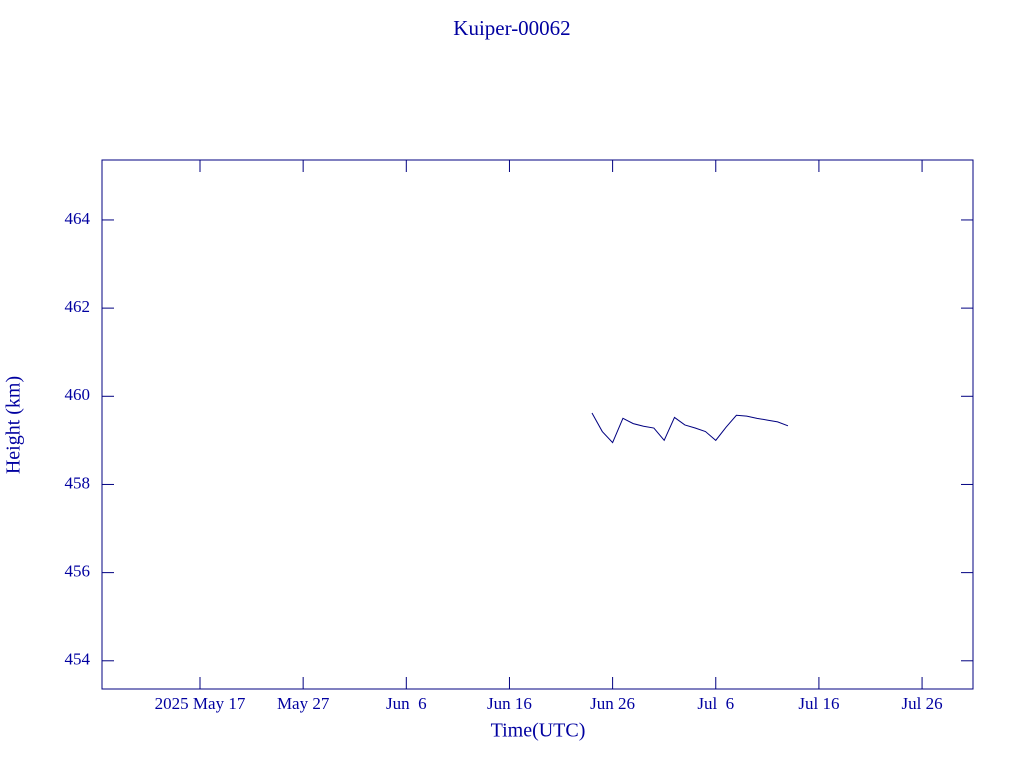 This screenshot has height=768, width=1024. What do you see at coordinates (78, 394) in the screenshot?
I see `y-tick-label: 460` at bounding box center [78, 394].